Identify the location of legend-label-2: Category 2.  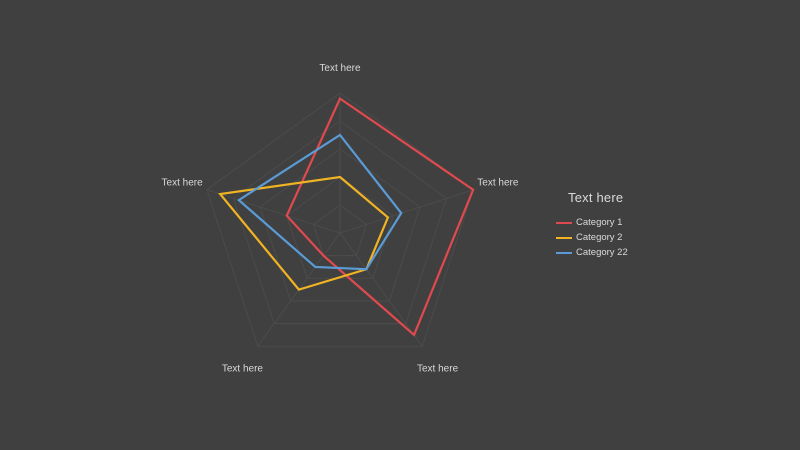
(599, 237).